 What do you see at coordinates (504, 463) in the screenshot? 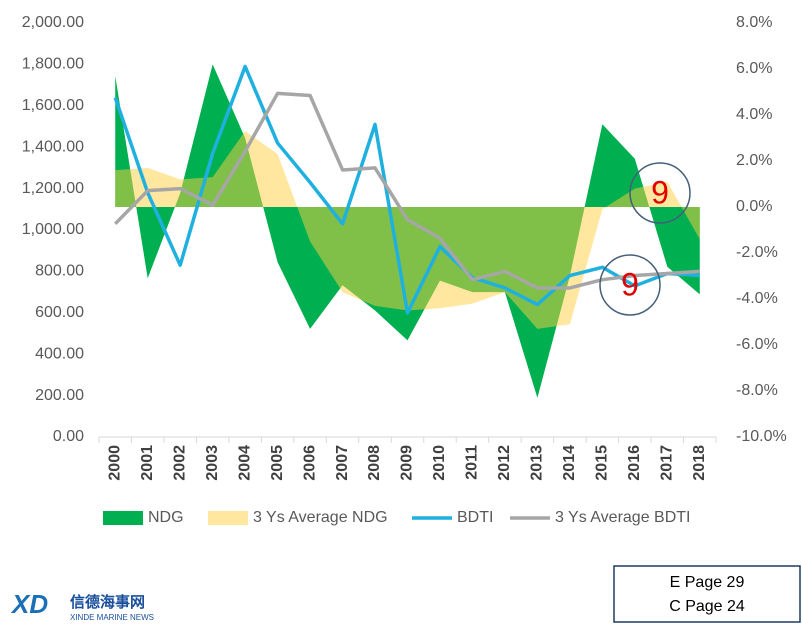
I see `x-tick-label: 2012` at bounding box center [504, 463].